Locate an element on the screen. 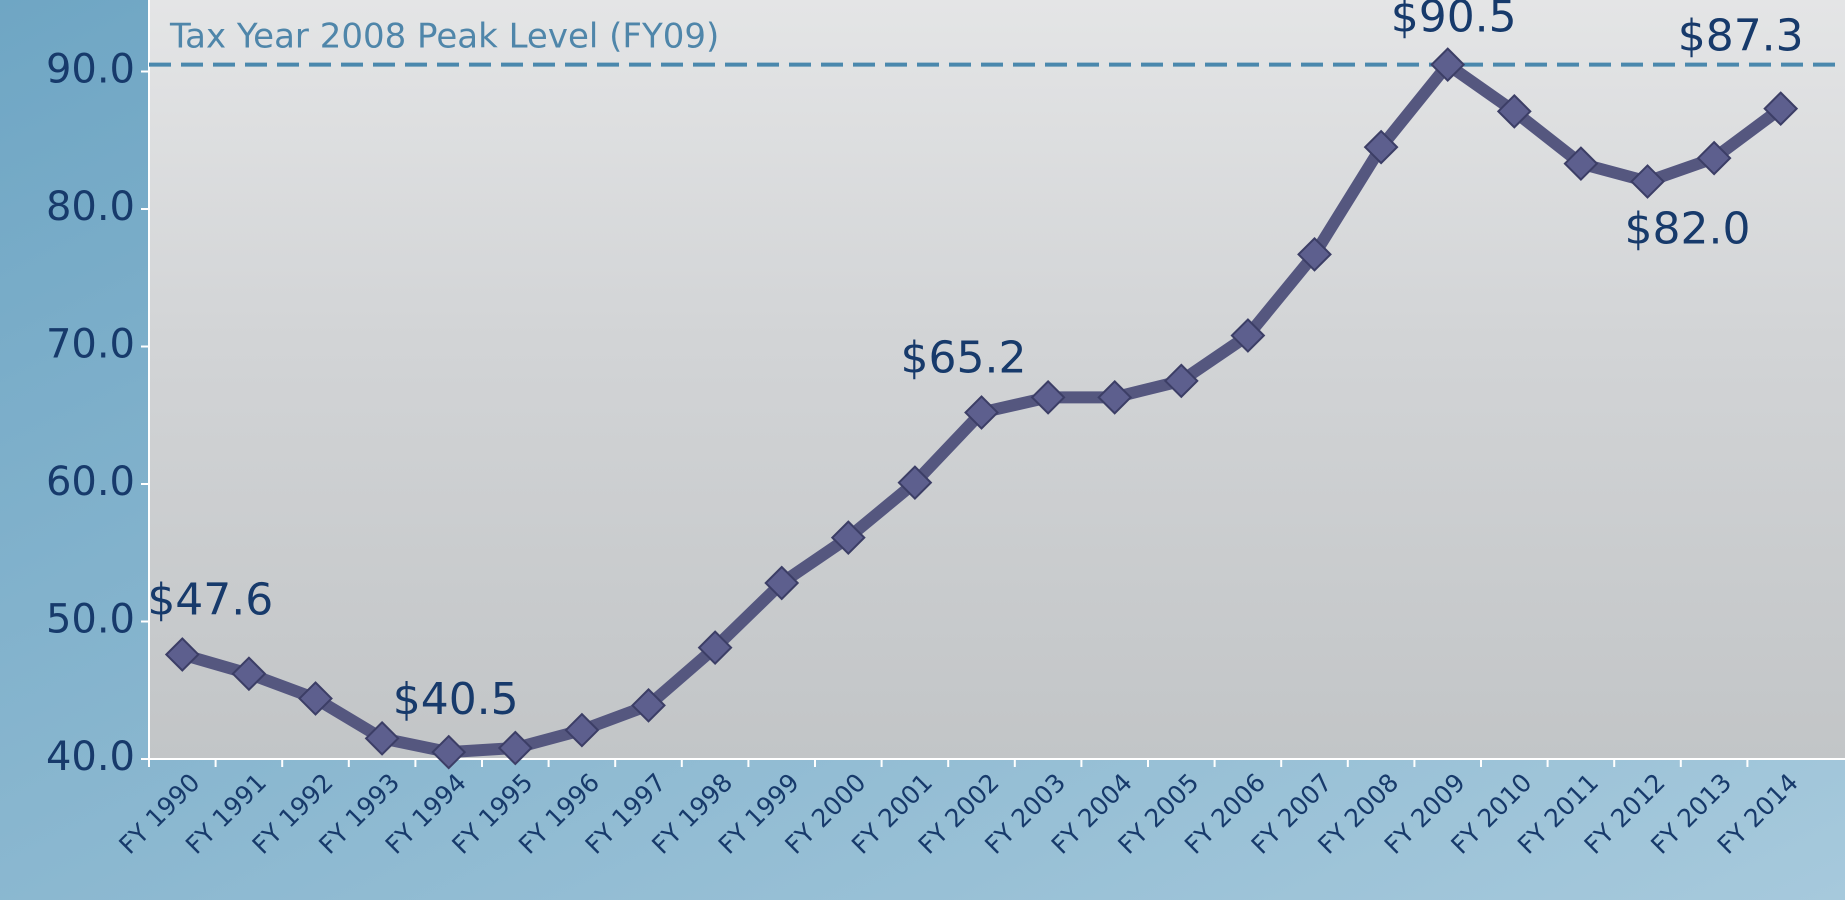  y-tick-label: 70.0 is located at coordinates (90, 345).